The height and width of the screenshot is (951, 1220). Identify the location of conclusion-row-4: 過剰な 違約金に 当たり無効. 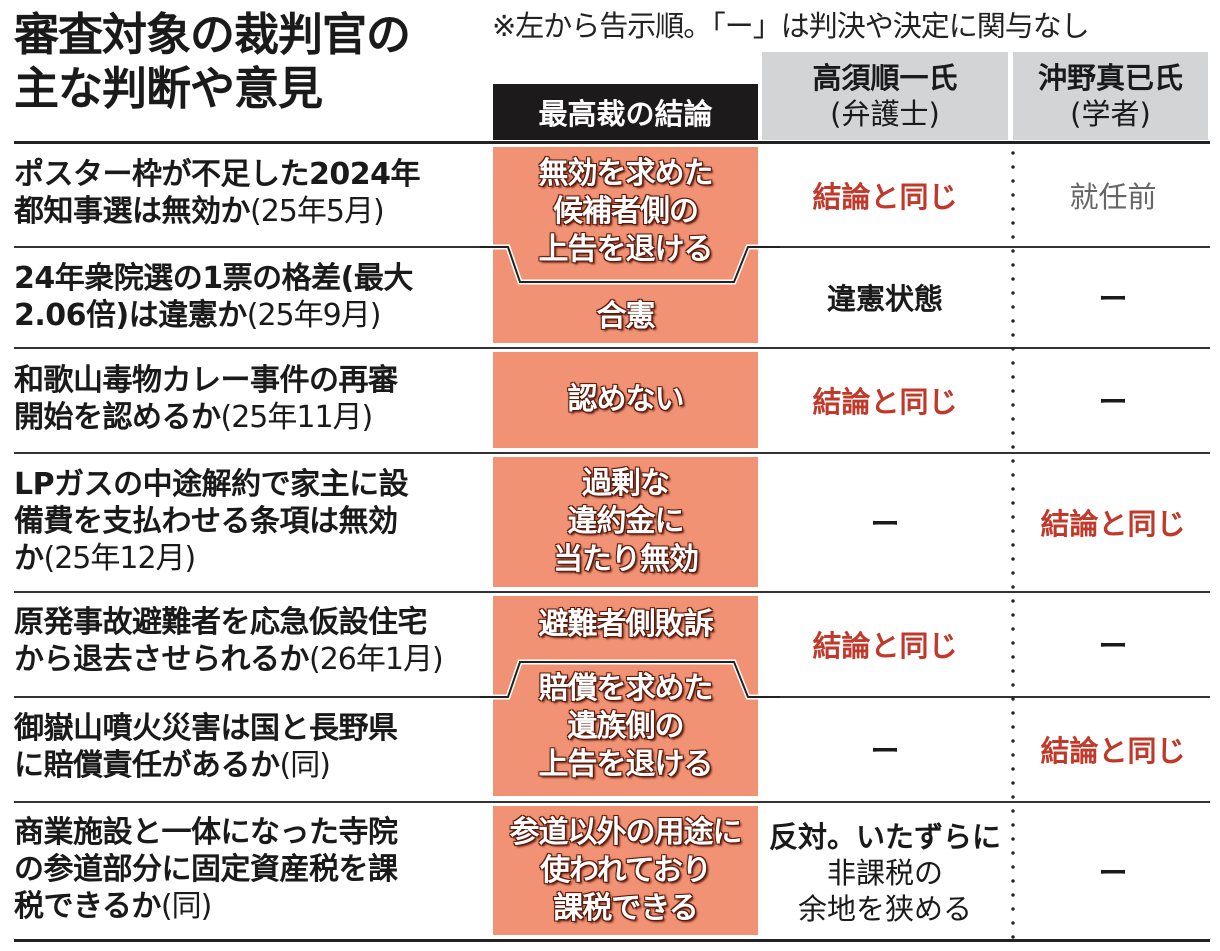
(625, 522).